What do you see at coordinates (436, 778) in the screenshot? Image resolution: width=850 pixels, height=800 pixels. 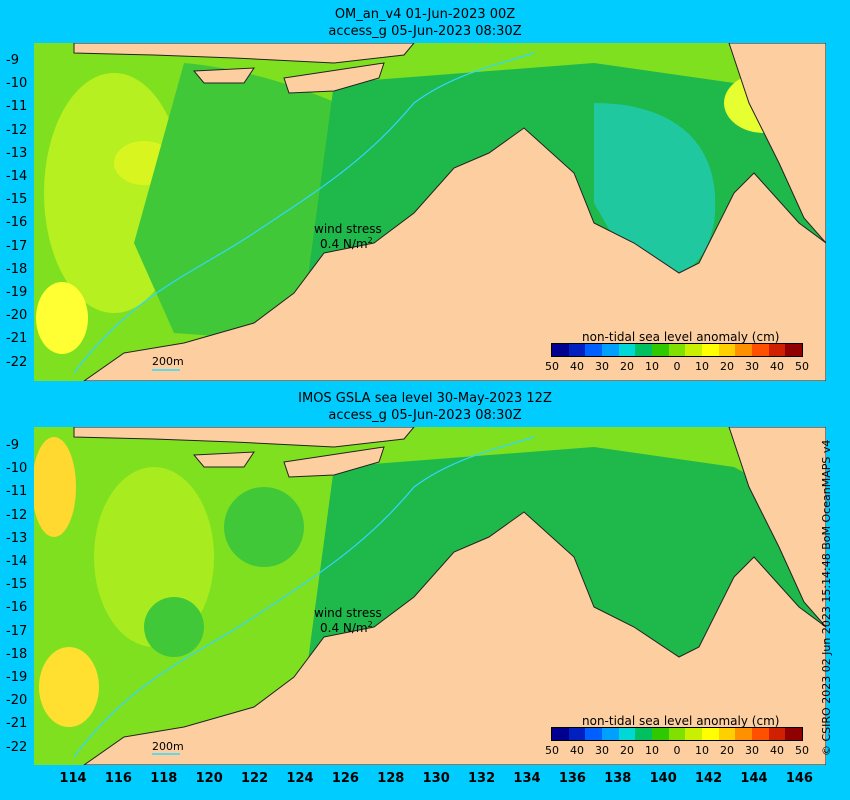 I see `x-tick: 130` at bounding box center [436, 778].